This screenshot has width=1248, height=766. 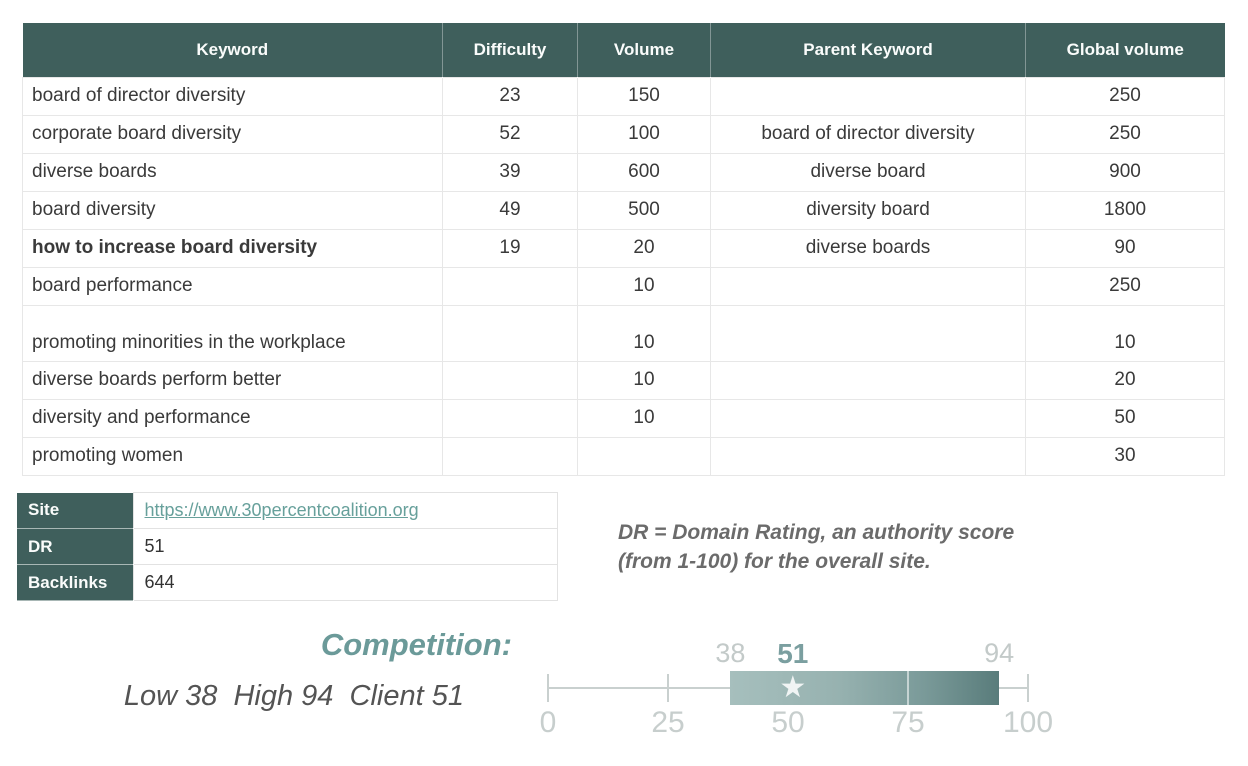 What do you see at coordinates (908, 722) in the screenshot?
I see `axis-tick-label: 75` at bounding box center [908, 722].